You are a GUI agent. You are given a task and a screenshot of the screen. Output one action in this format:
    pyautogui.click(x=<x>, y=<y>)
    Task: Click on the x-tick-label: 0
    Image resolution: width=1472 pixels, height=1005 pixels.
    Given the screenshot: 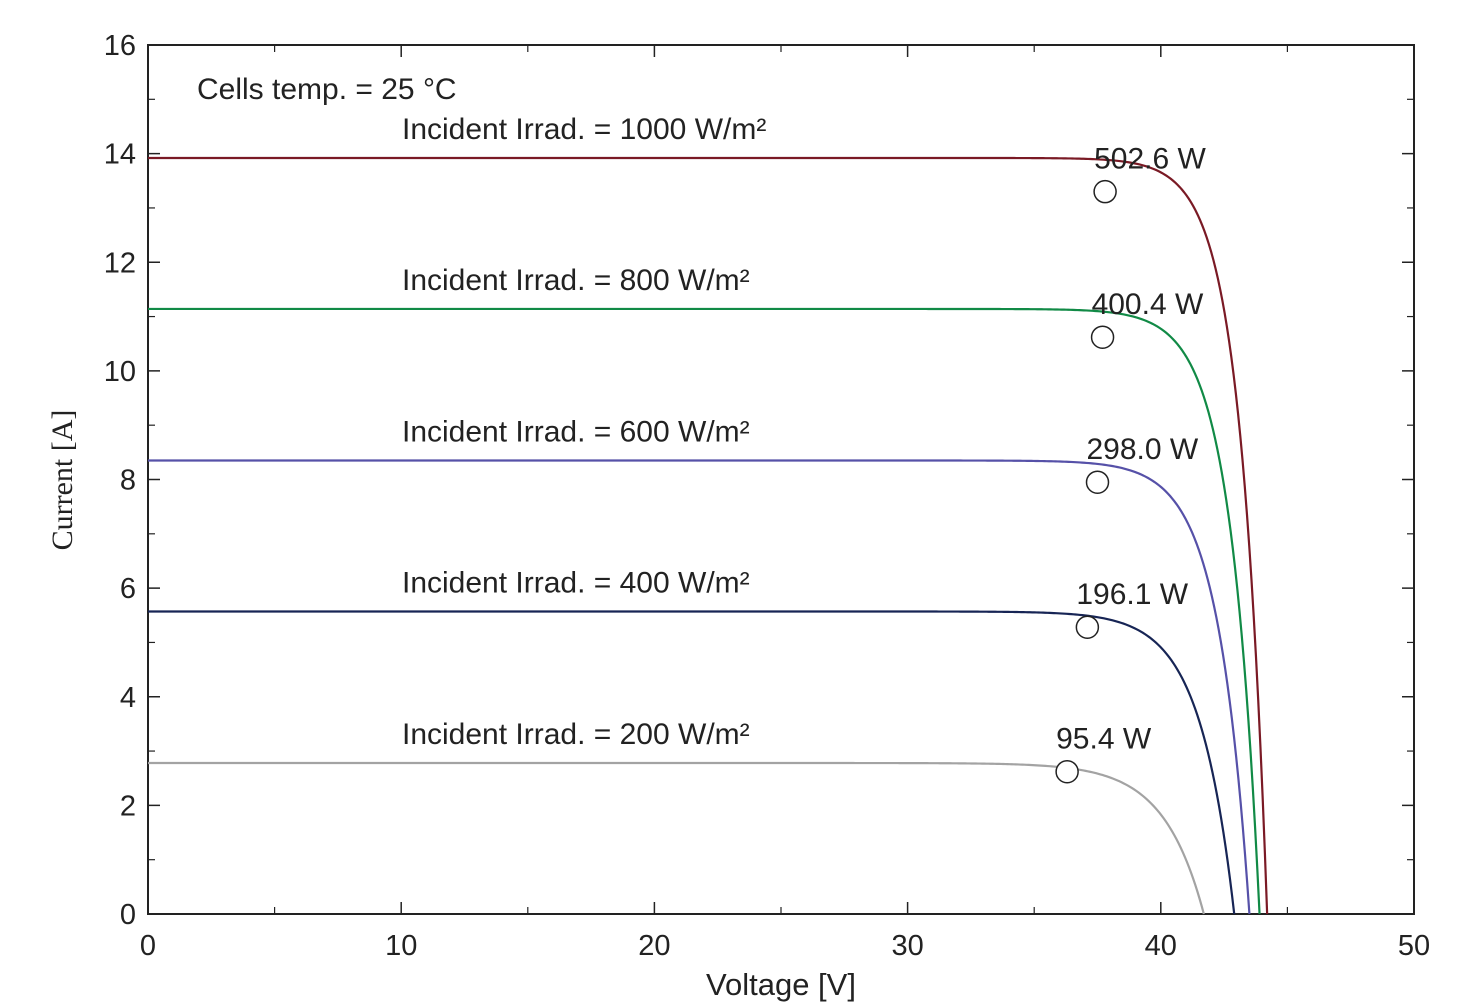 What is the action you would take?
    pyautogui.click(x=148, y=946)
    